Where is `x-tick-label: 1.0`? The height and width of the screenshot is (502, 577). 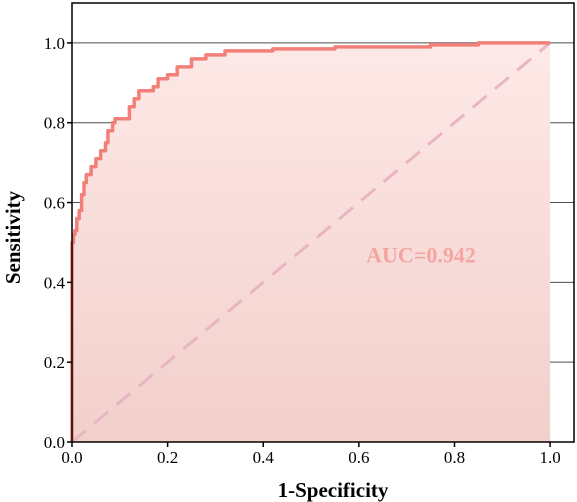
x-tick-label: 1.0 is located at coordinates (549, 457).